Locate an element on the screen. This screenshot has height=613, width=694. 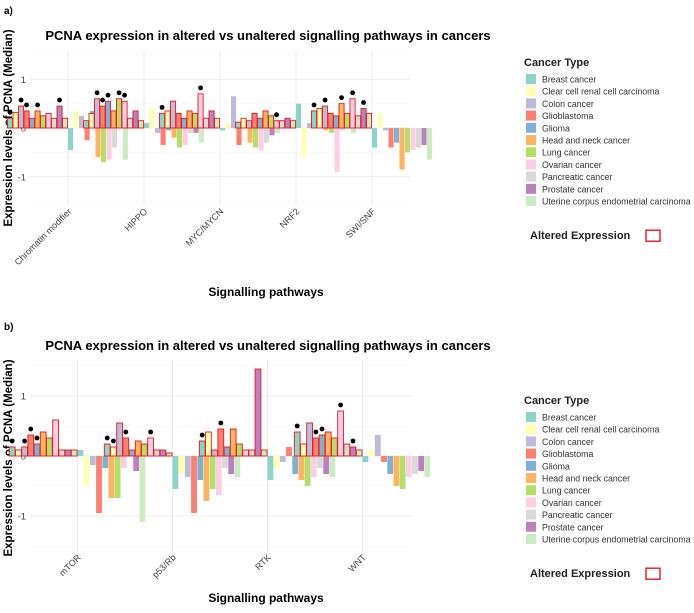
legend-item-label: Breast cancer is located at coordinates (569, 418).